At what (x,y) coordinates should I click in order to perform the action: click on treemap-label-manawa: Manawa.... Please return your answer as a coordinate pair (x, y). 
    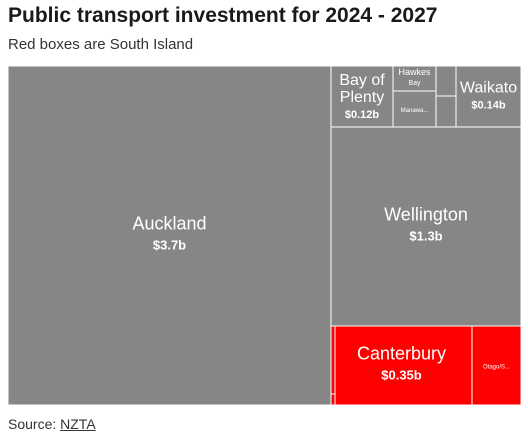
    Looking at the image, I should click on (415, 111).